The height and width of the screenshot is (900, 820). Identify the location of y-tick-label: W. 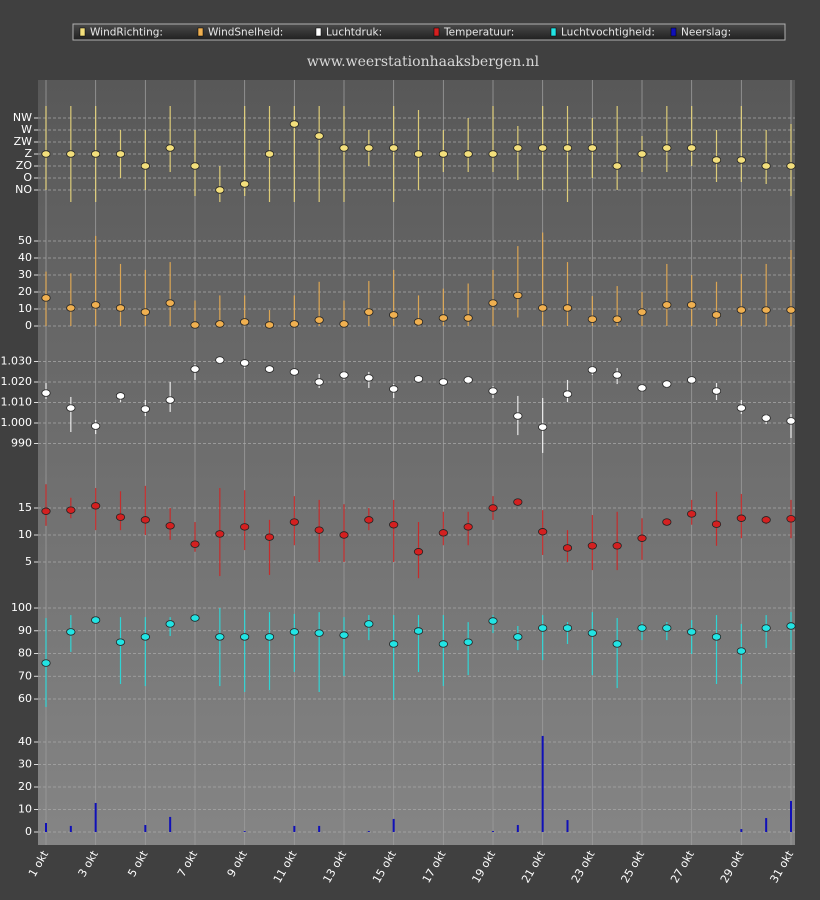
(26, 129).